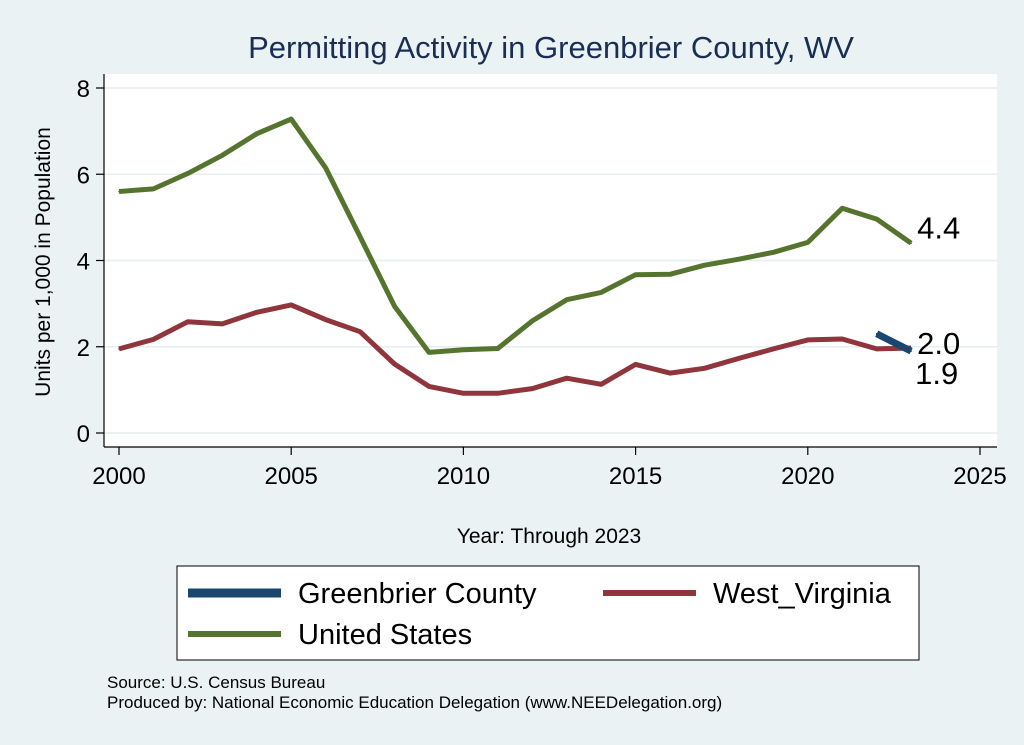 This screenshot has height=745, width=1024. What do you see at coordinates (549, 476) in the screenshot?
I see `x-tick-labels: 2000 2005 2010 2015 2020 2025` at bounding box center [549, 476].